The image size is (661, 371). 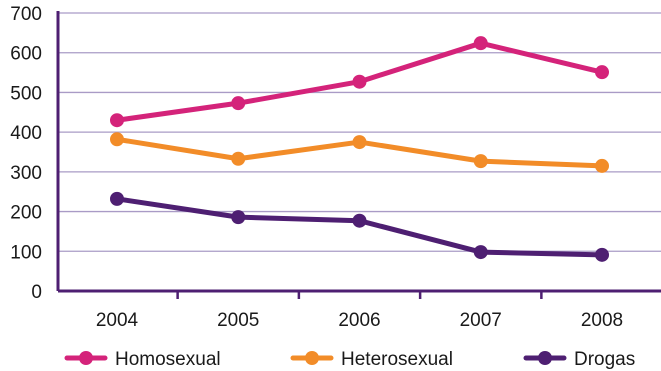 I want to click on series-drogas, so click(x=359, y=226).